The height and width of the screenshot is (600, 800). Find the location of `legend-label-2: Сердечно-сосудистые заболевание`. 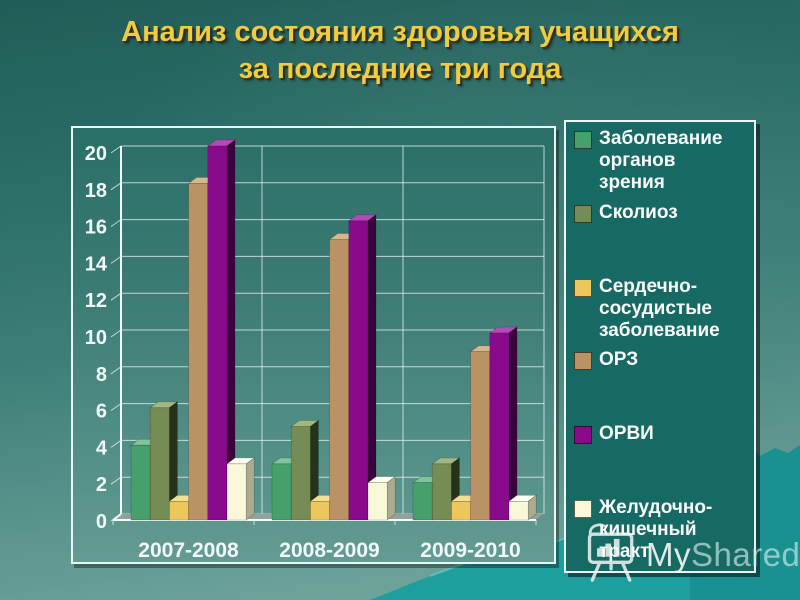

legend-label-2: Сердечно-сосудистые заболевание is located at coordinates (659, 308).